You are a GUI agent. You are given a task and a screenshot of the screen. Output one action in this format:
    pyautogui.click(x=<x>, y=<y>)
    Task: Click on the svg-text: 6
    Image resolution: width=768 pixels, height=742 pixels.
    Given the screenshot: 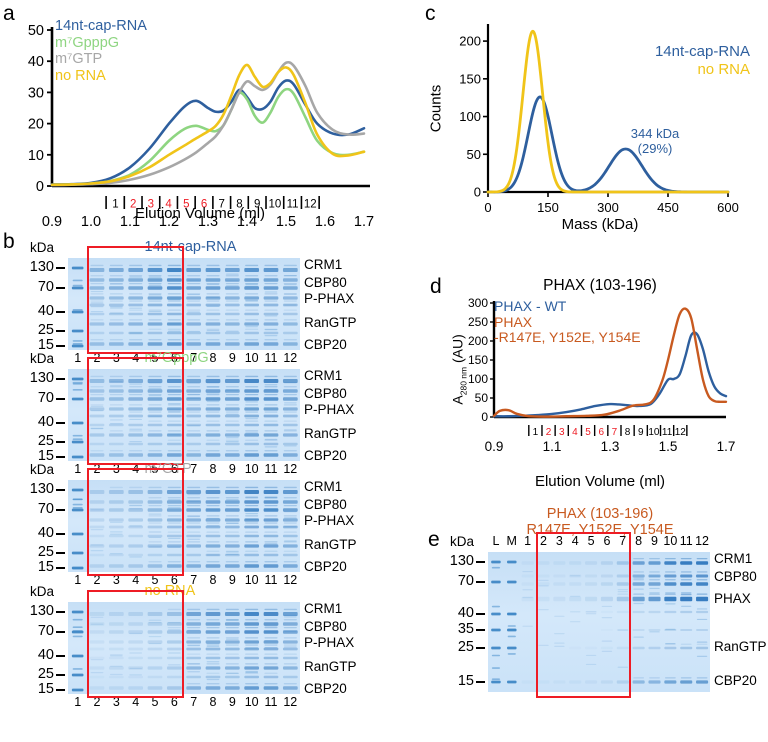 What is the action you would take?
    pyautogui.click(x=601, y=432)
    